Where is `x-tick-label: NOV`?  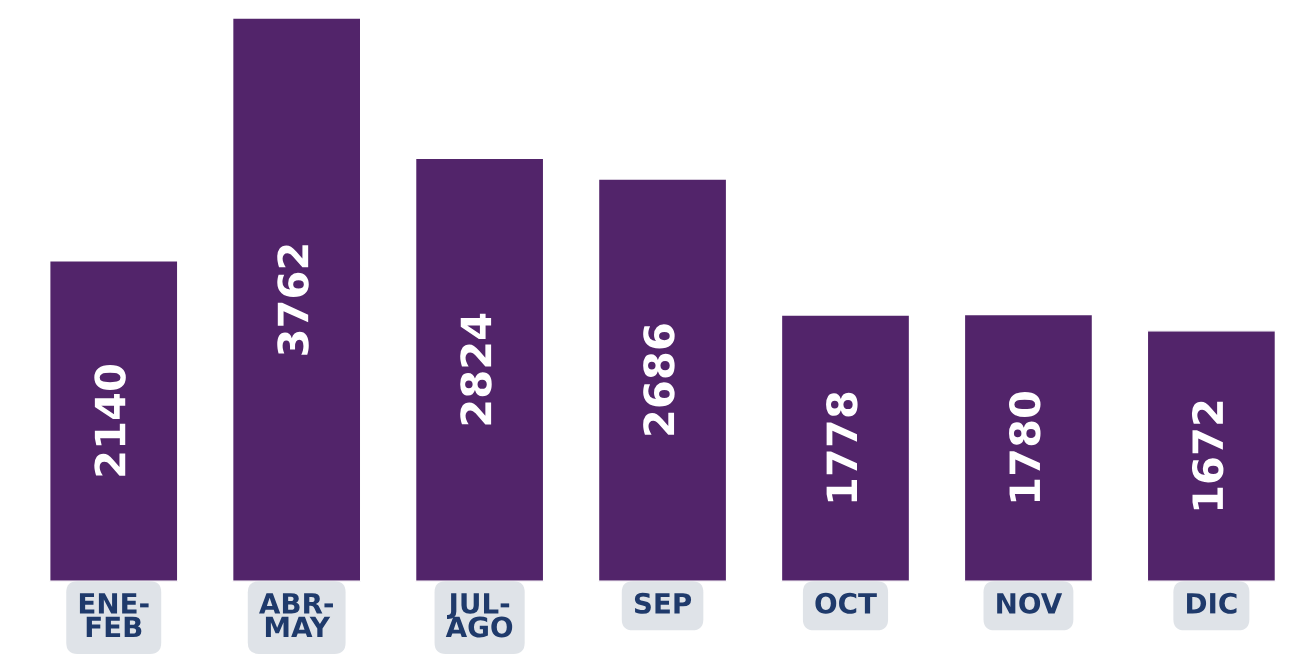
x-tick-label: NOV is located at coordinates (1030, 603).